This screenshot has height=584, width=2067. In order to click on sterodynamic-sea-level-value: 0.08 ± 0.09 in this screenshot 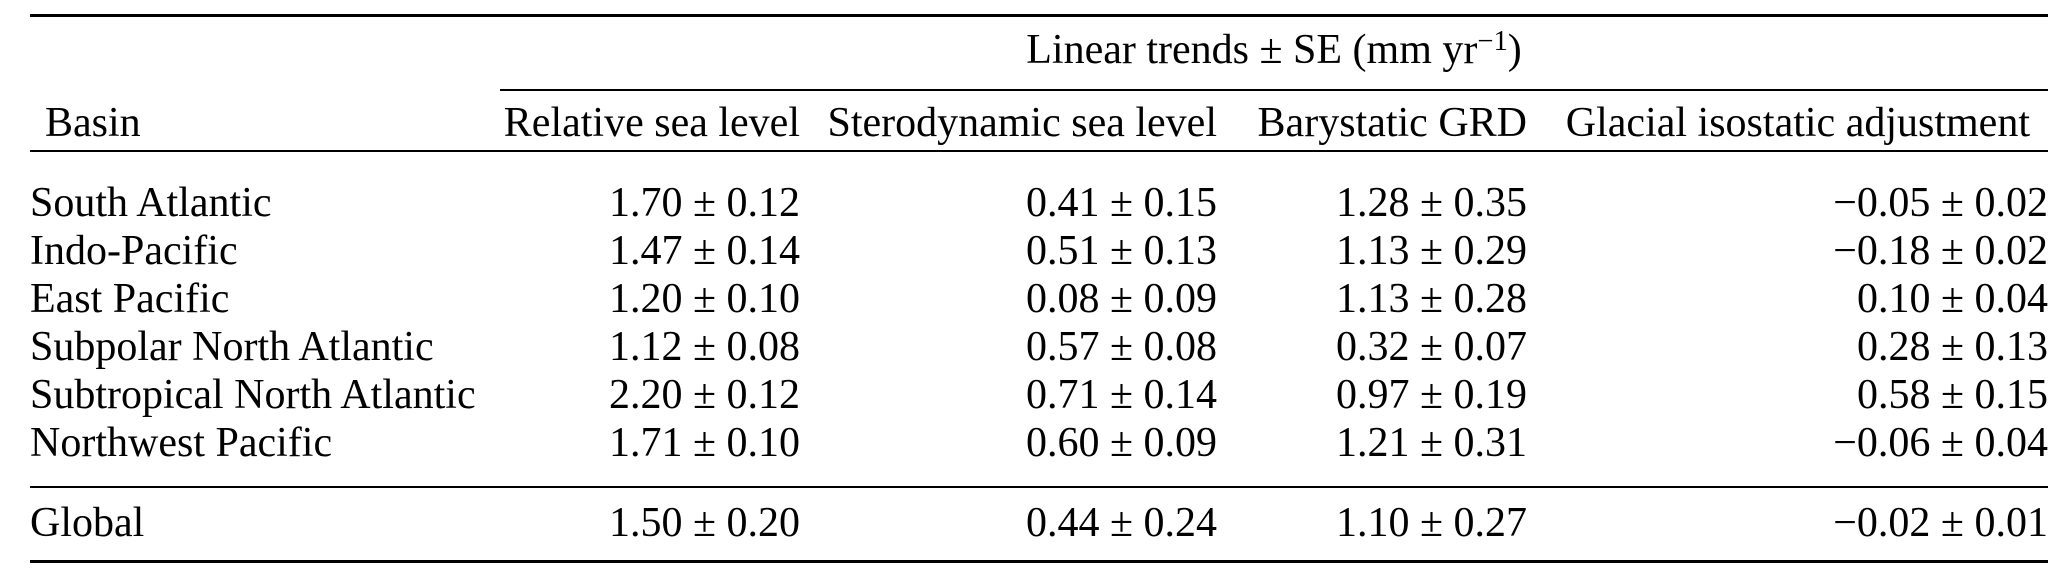, I will do `click(1121, 299)`.